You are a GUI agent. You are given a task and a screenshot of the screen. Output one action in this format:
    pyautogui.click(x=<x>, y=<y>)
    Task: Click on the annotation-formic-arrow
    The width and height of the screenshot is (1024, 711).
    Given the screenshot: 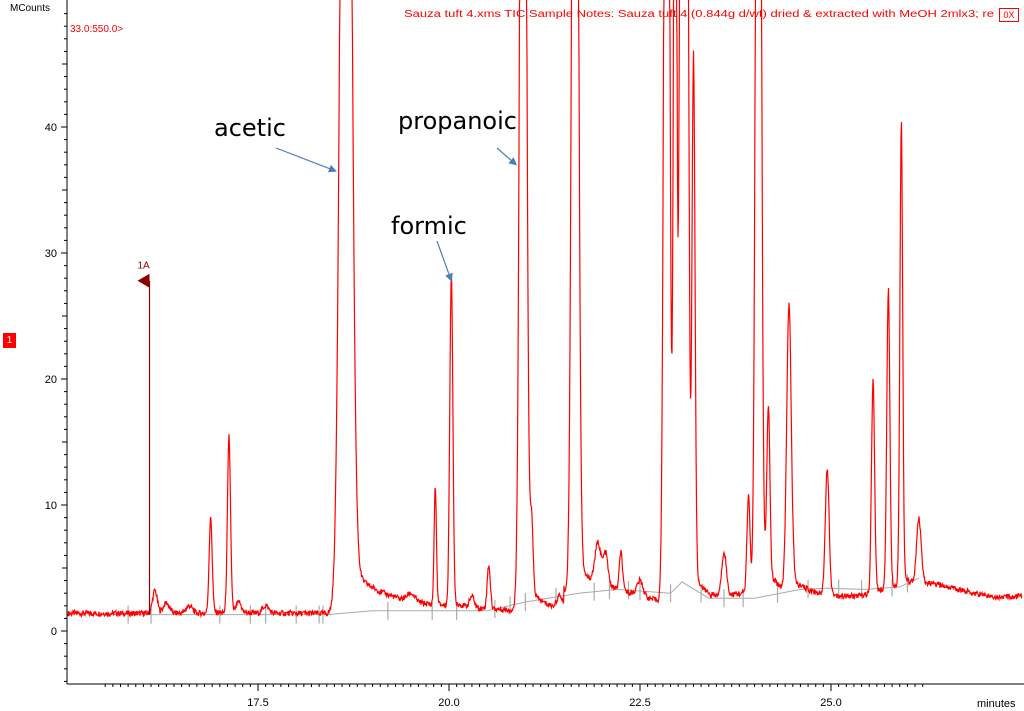 What is the action you would take?
    pyautogui.click(x=444, y=261)
    